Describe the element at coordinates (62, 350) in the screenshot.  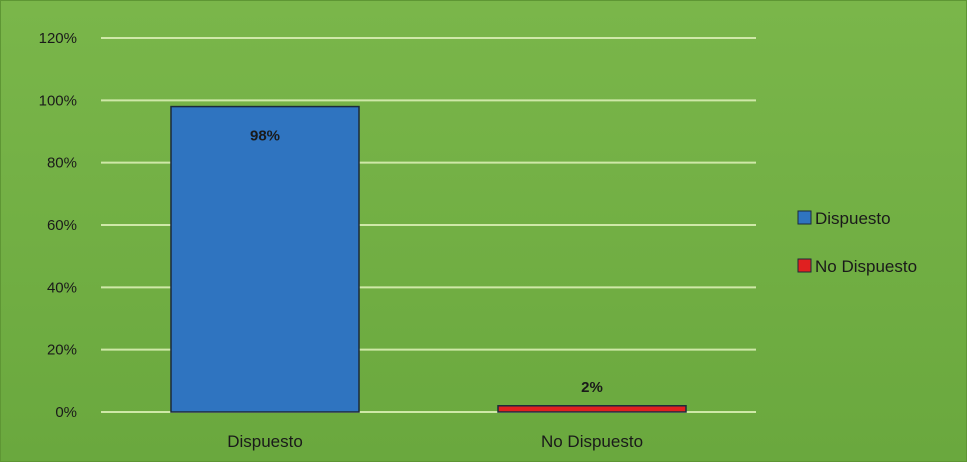
I see `y-tick-label: 20%` at that location.